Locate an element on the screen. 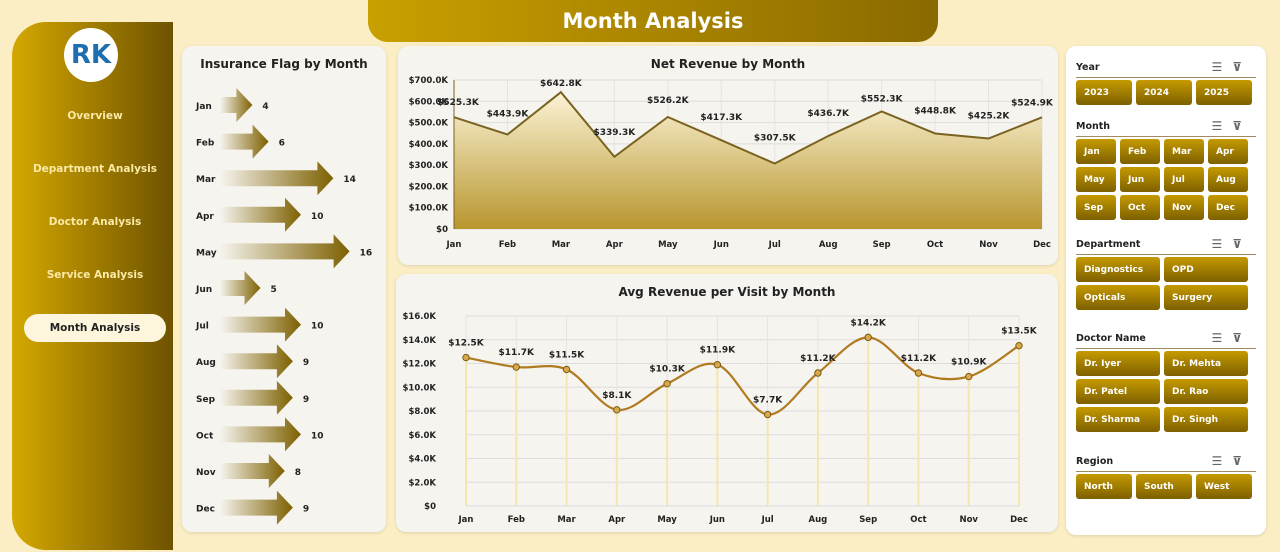 The height and width of the screenshot is (552, 1280). data-label: $11.2K is located at coordinates (818, 359).